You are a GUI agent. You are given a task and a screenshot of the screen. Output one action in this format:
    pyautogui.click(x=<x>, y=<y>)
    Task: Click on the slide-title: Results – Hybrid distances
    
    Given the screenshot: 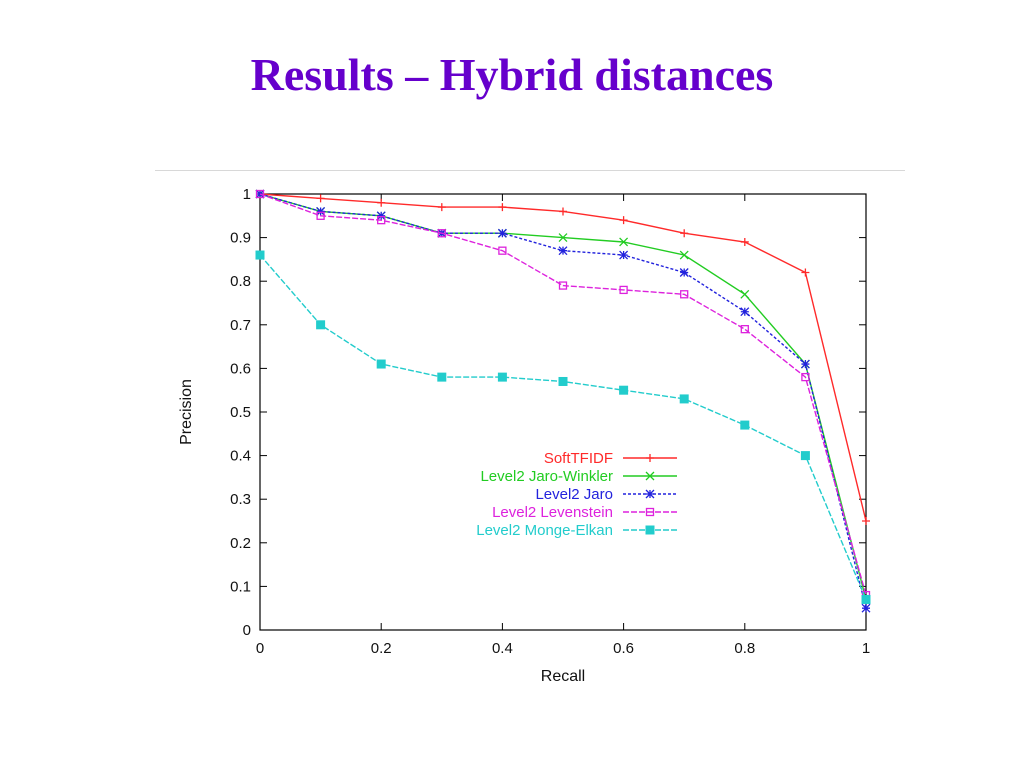 What is the action you would take?
    pyautogui.click(x=512, y=74)
    